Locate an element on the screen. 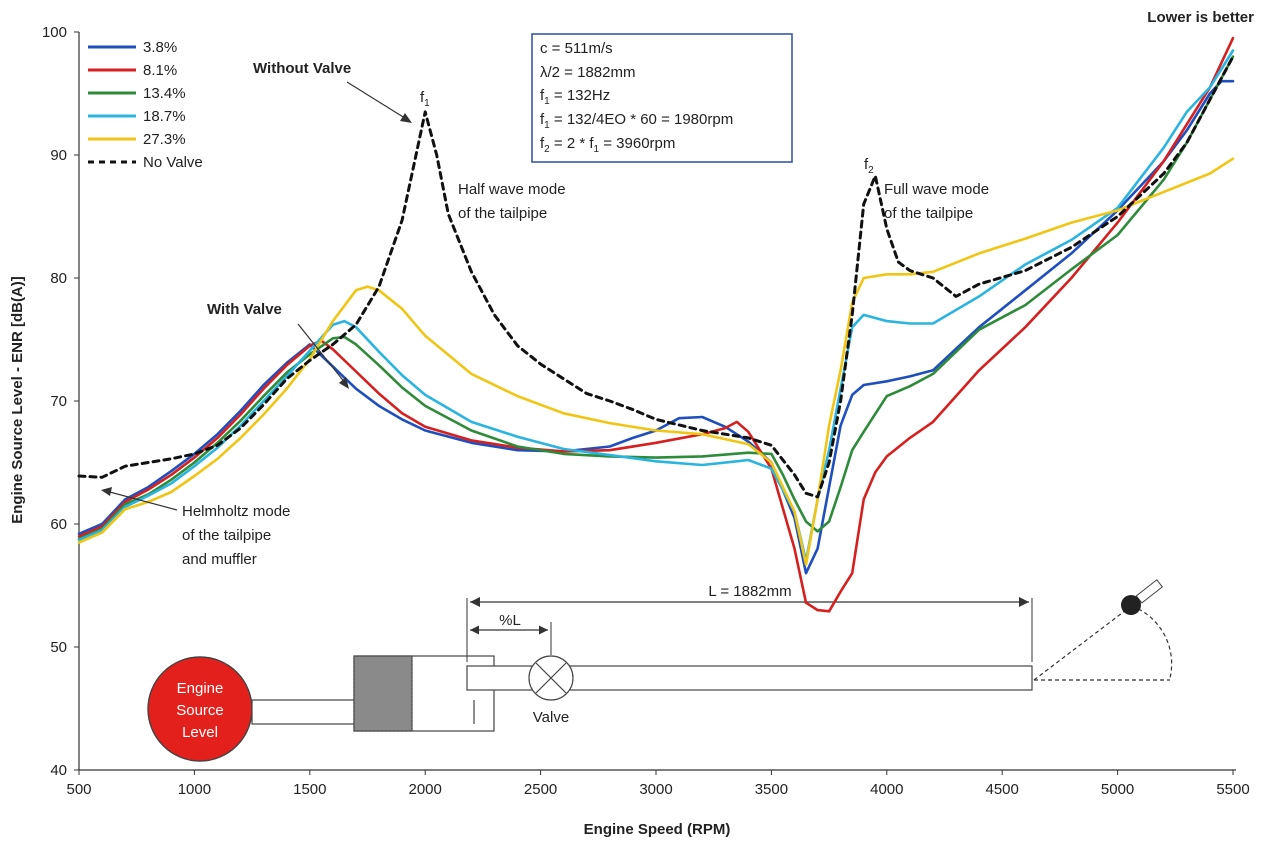 The width and height of the screenshot is (1264, 844). with-valve-arrow is located at coordinates (322, 354).